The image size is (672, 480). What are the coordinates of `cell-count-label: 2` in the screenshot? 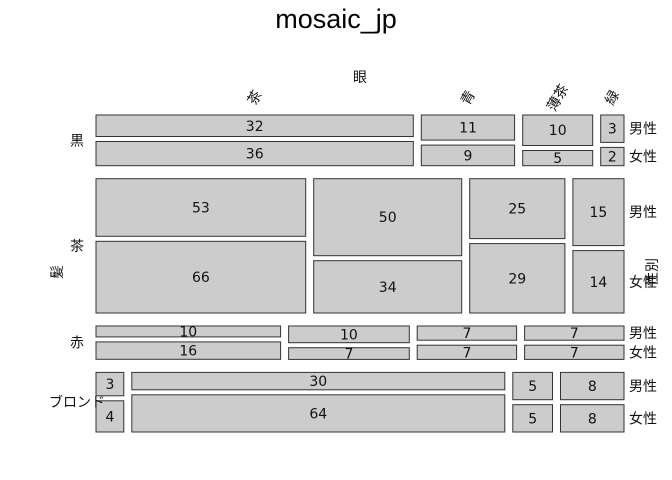 It's located at (612, 158).